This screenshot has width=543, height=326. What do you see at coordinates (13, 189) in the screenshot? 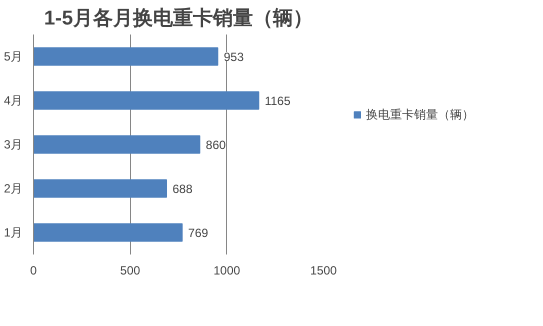
I see `y-tick-label: 2月` at bounding box center [13, 189].